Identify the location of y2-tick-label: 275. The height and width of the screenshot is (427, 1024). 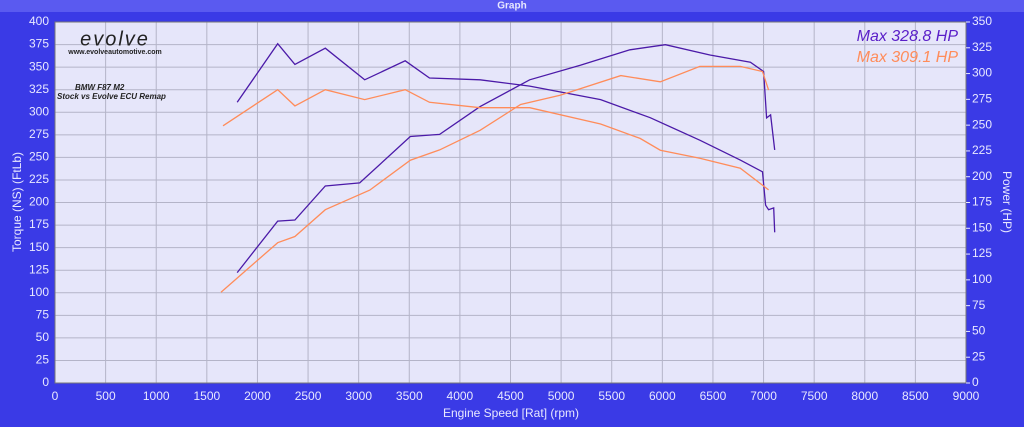
(982, 99).